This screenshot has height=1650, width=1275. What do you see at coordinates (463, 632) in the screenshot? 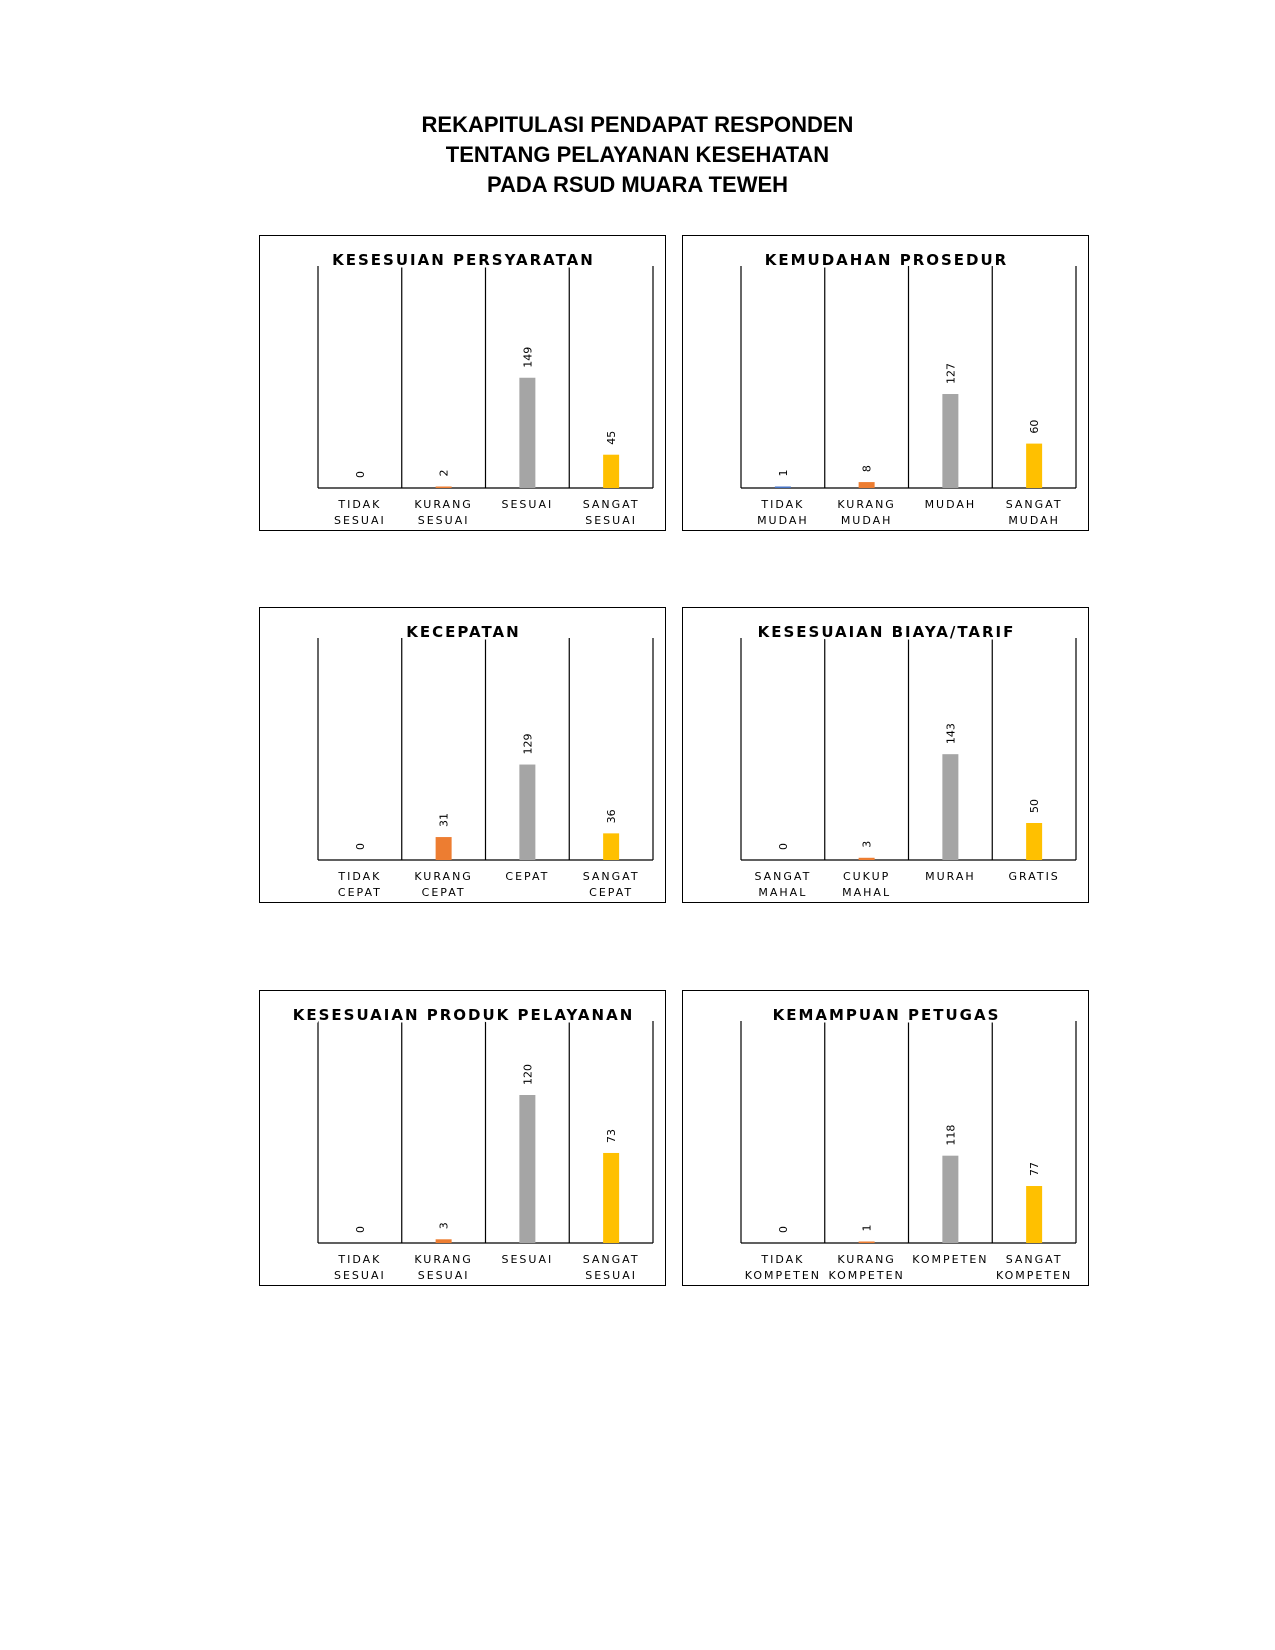
I see `chart-title: KECEPATAN` at bounding box center [463, 632].